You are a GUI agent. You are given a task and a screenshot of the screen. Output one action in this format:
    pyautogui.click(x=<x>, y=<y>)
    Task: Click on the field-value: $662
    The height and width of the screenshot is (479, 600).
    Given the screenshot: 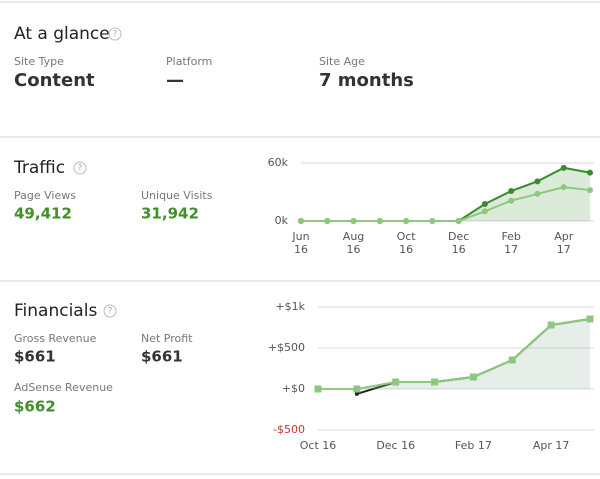 What is the action you would take?
    pyautogui.click(x=35, y=407)
    